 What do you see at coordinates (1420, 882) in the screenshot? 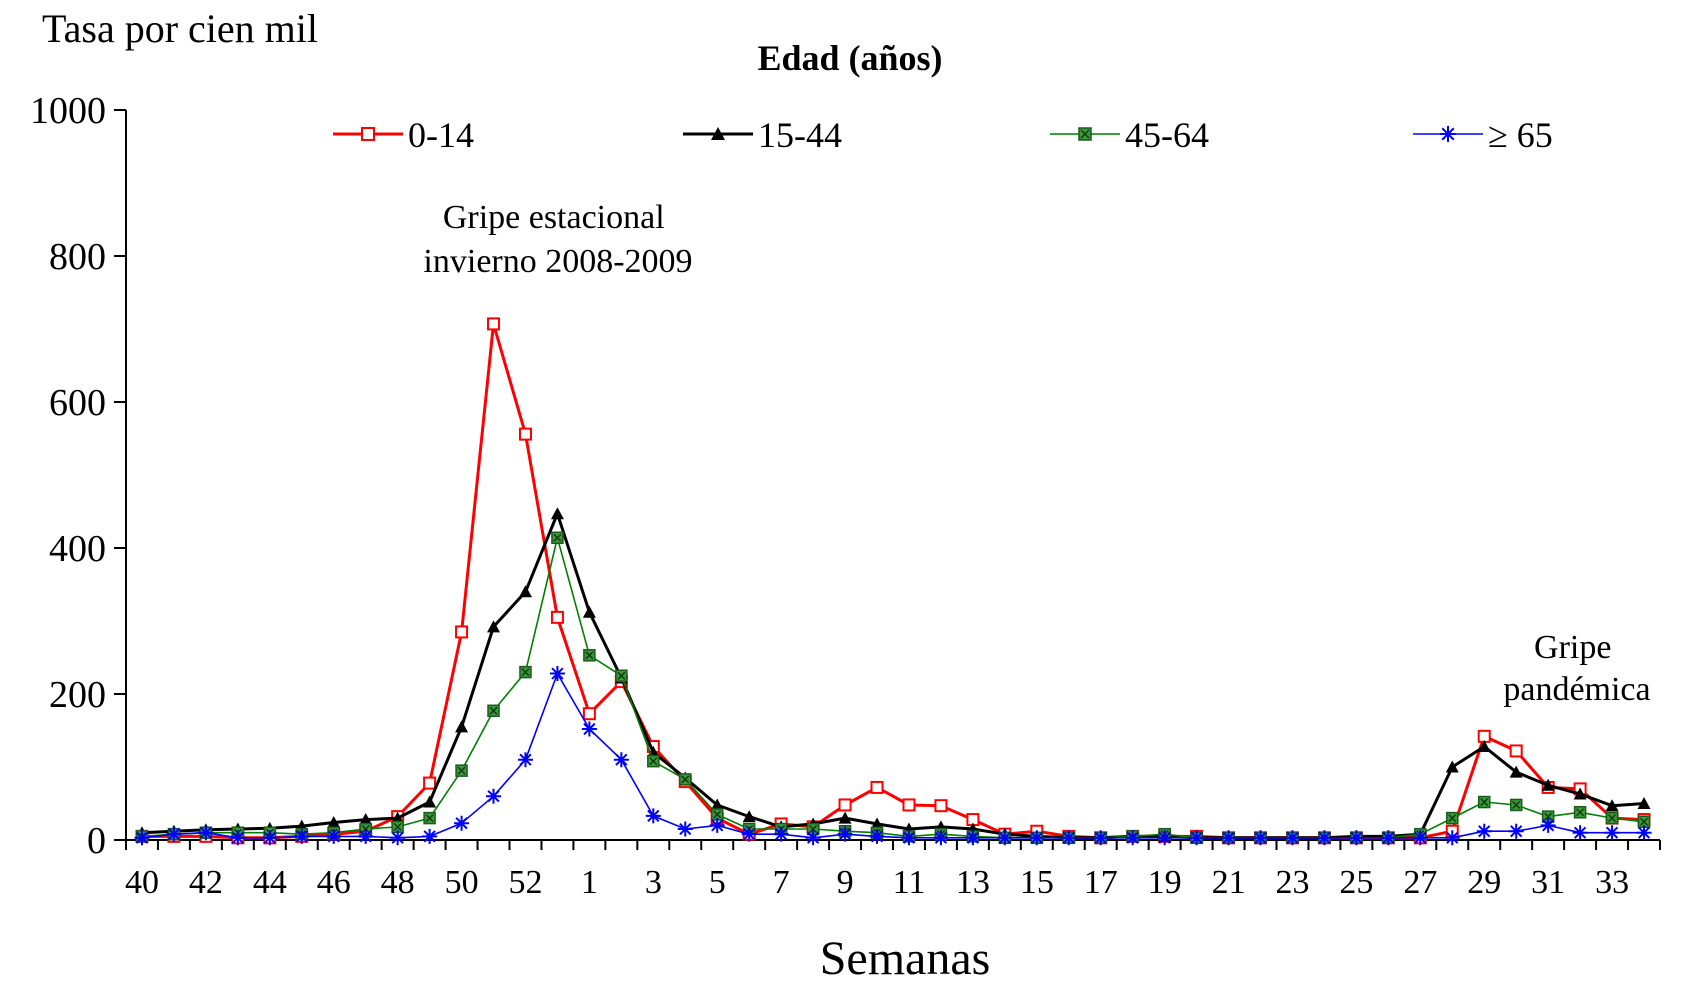
I see `x-tick-label: 27` at bounding box center [1420, 882].